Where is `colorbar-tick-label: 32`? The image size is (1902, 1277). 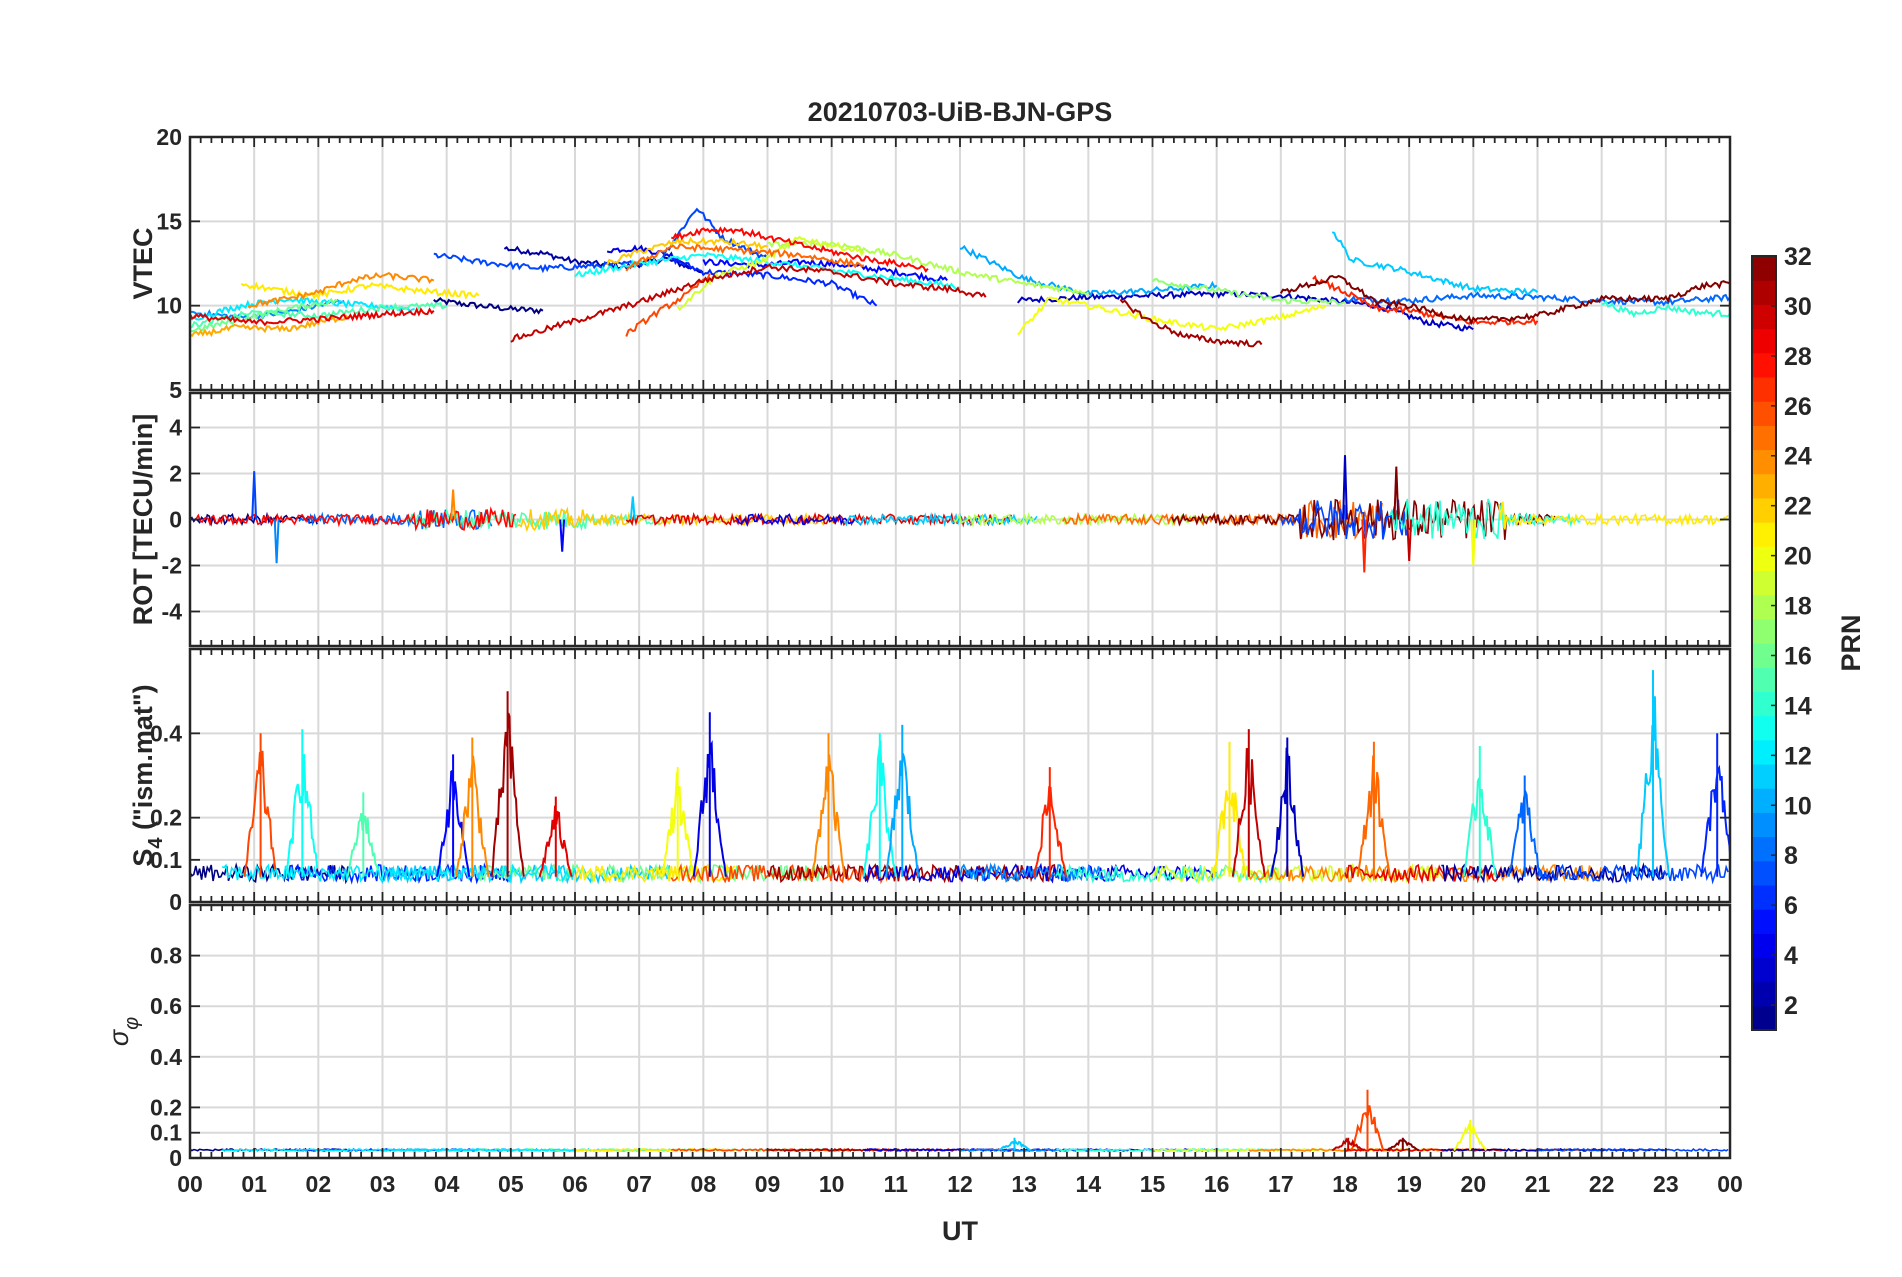 colorbar-tick-label: 32 is located at coordinates (1798, 257).